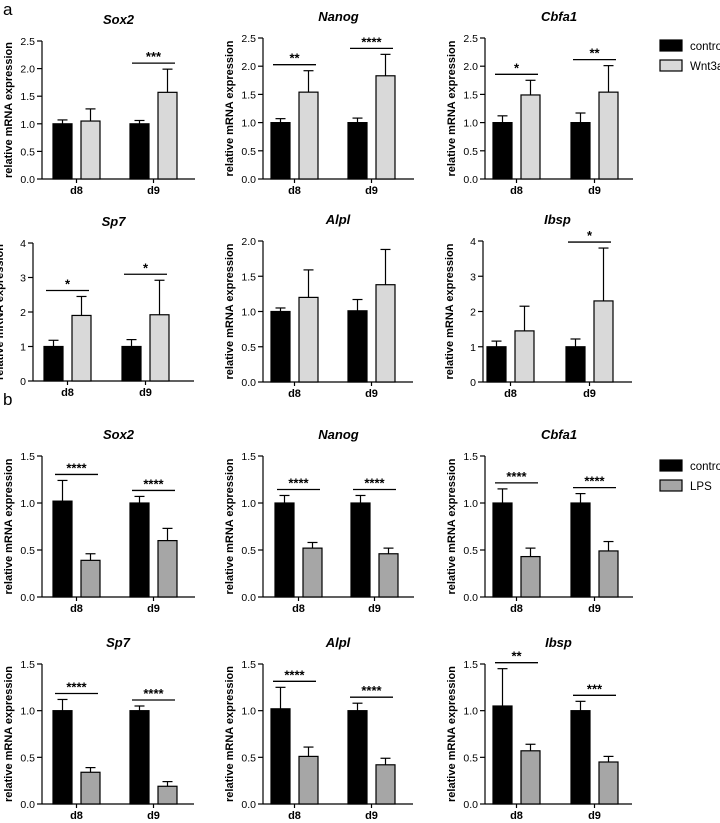 Image resolution: width=720 pixels, height=823 pixels. What do you see at coordinates (595, 688) in the screenshot?
I see `significance-label: ***` at bounding box center [595, 688].